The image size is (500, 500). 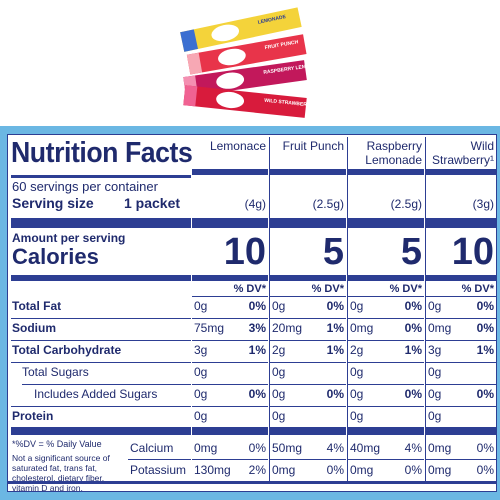 What do you see at coordinates (201, 350) in the screenshot?
I see `carb-lemonace: 3g` at bounding box center [201, 350].